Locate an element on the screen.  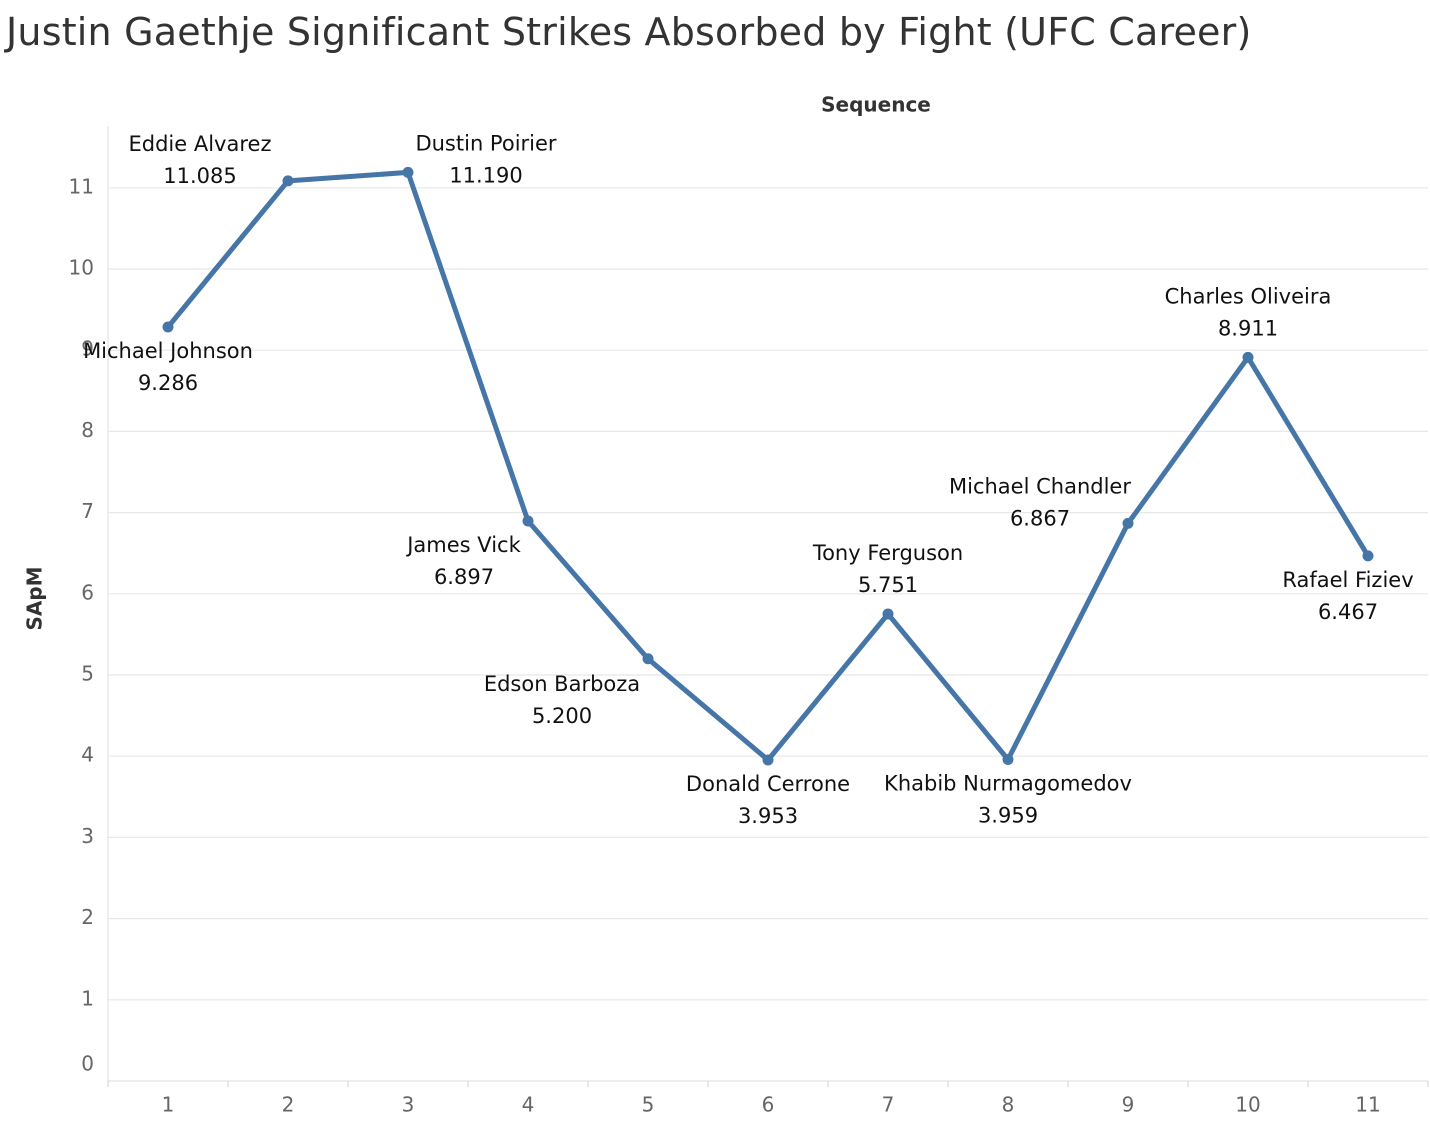
data-label-value: 3.959 is located at coordinates (1008, 816).